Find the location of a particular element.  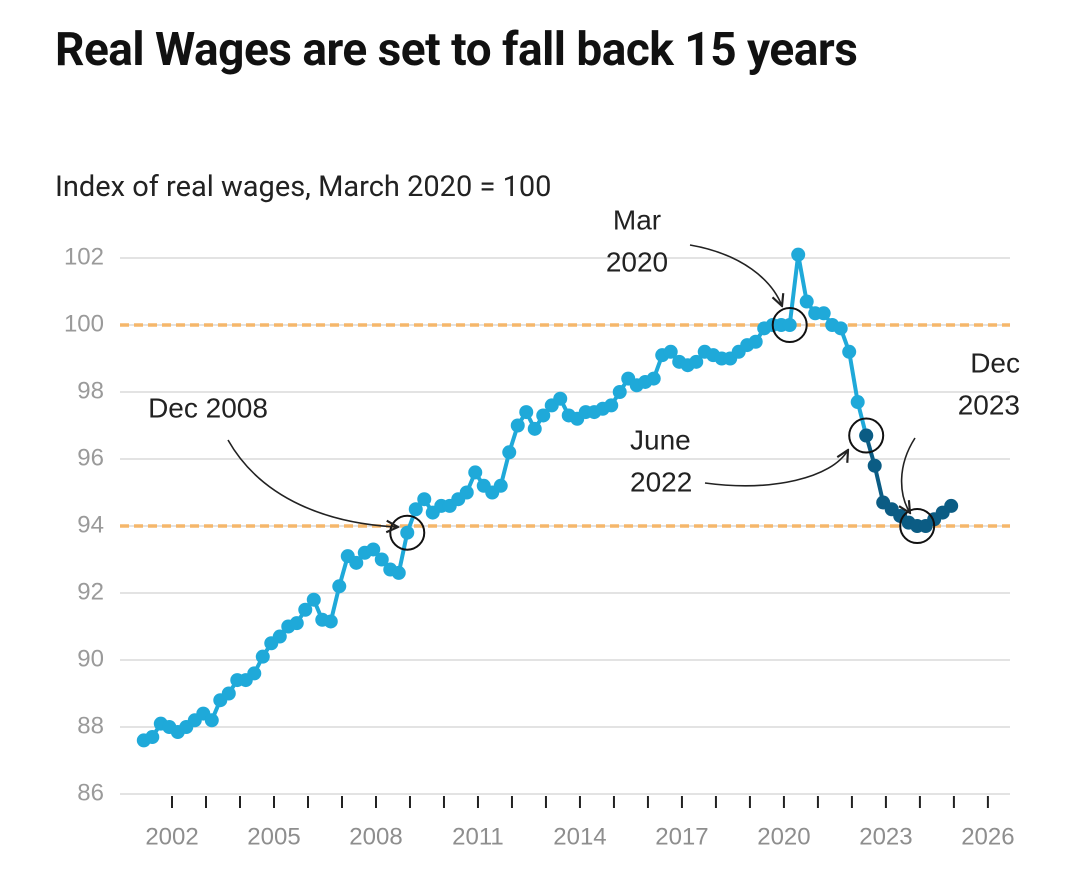

x-tick-label: 2011 is located at coordinates (478, 836).